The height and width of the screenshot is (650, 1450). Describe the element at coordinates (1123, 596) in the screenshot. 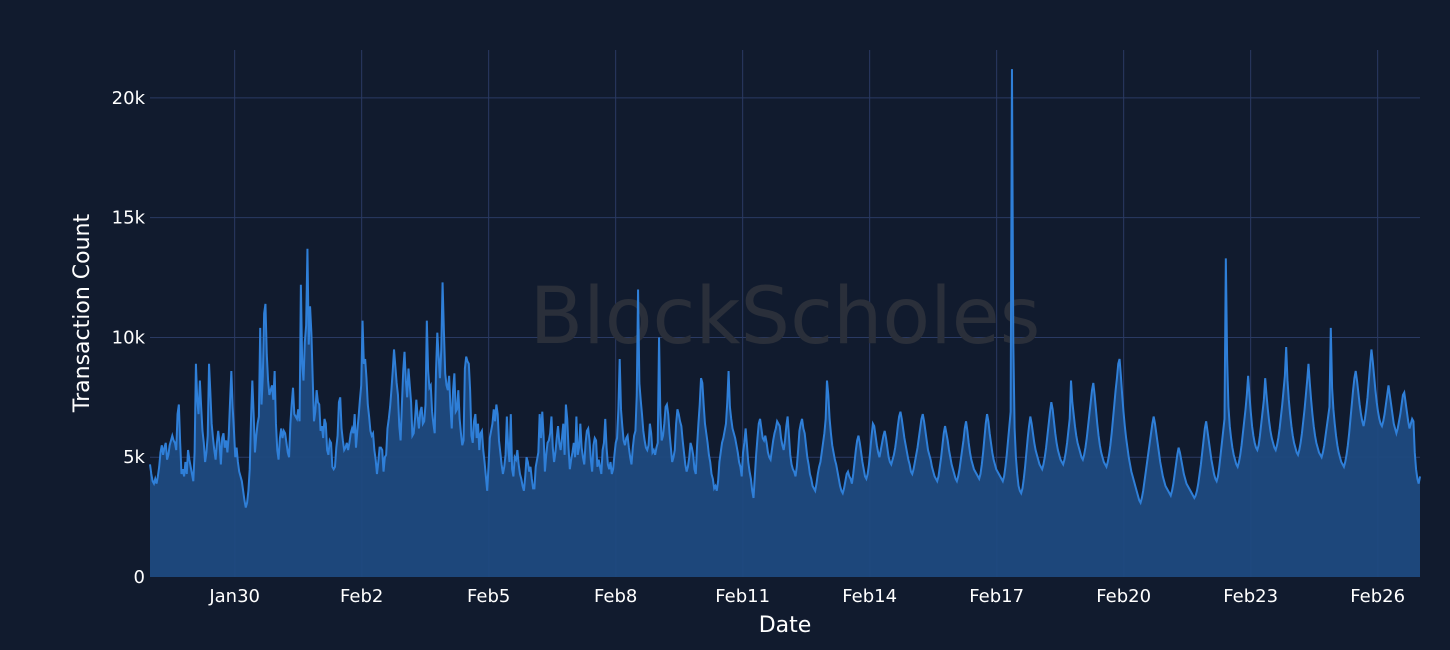

I see `x-tick-label: Feb20` at that location.